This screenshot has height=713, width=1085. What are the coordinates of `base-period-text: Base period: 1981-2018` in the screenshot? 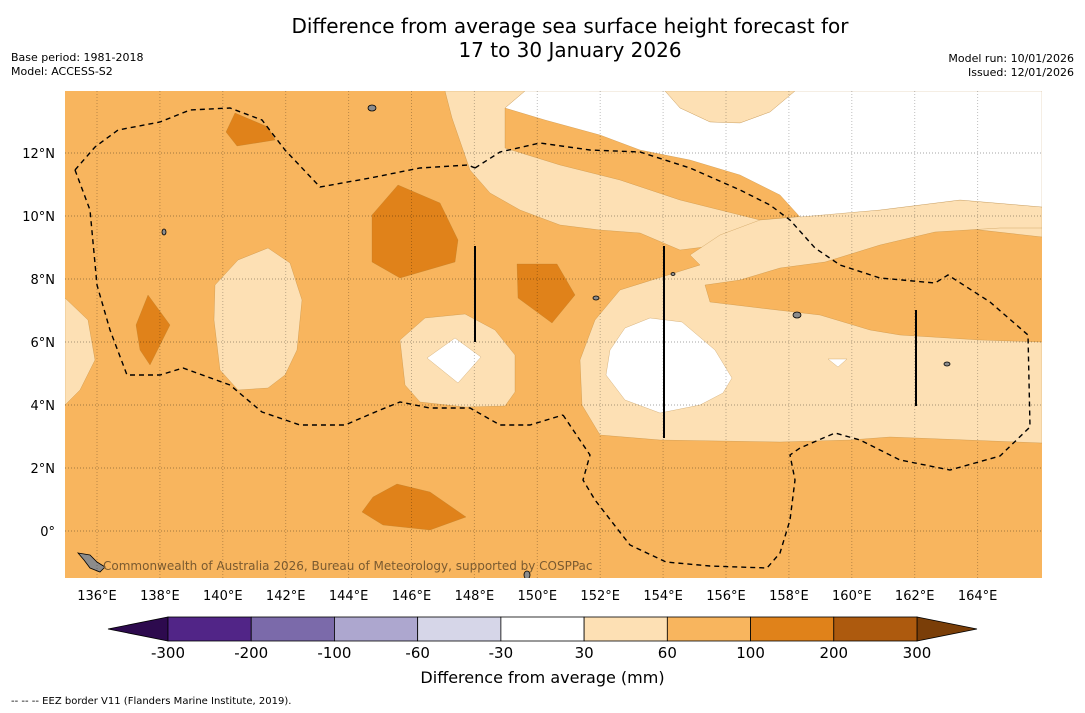 It's located at (77, 57).